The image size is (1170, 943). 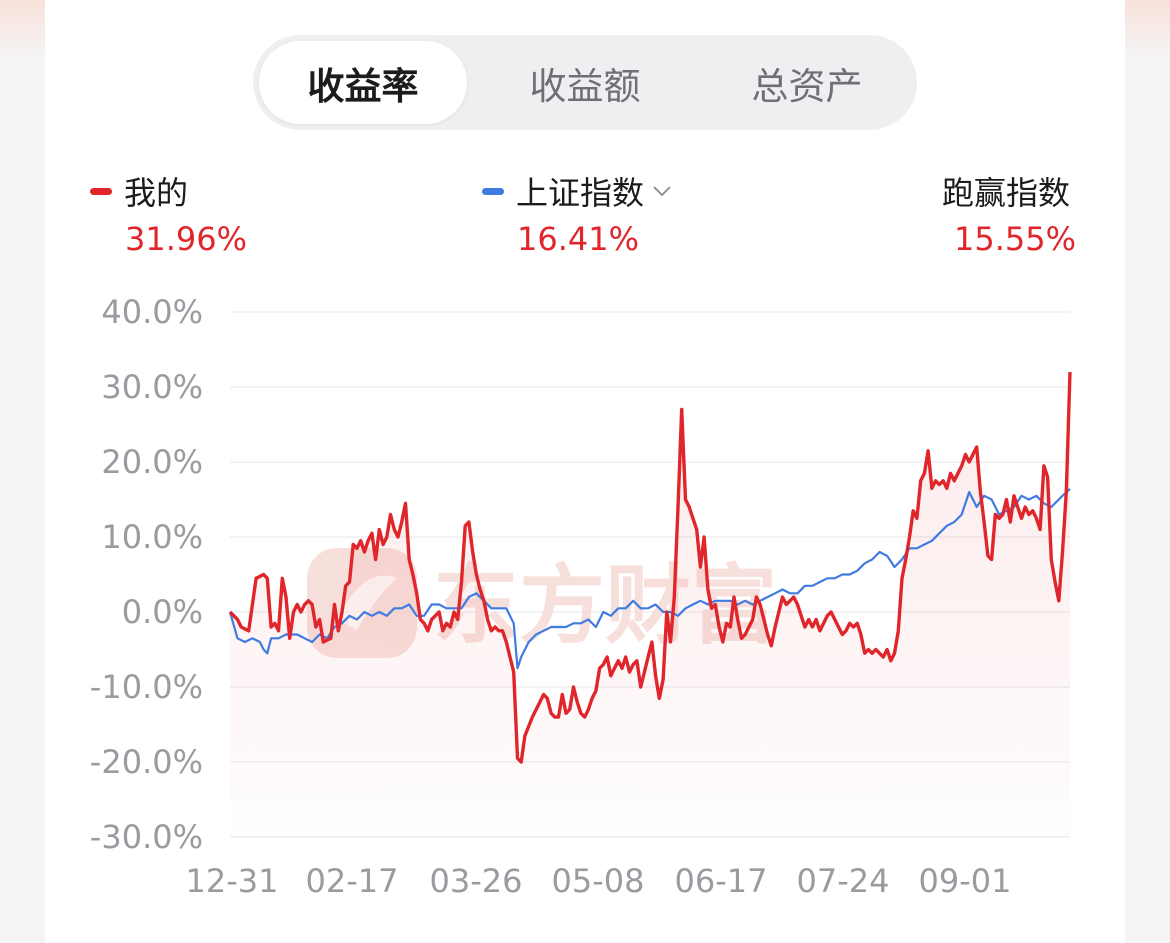 What do you see at coordinates (965, 881) in the screenshot?
I see `x-tick-label: 09-01` at bounding box center [965, 881].